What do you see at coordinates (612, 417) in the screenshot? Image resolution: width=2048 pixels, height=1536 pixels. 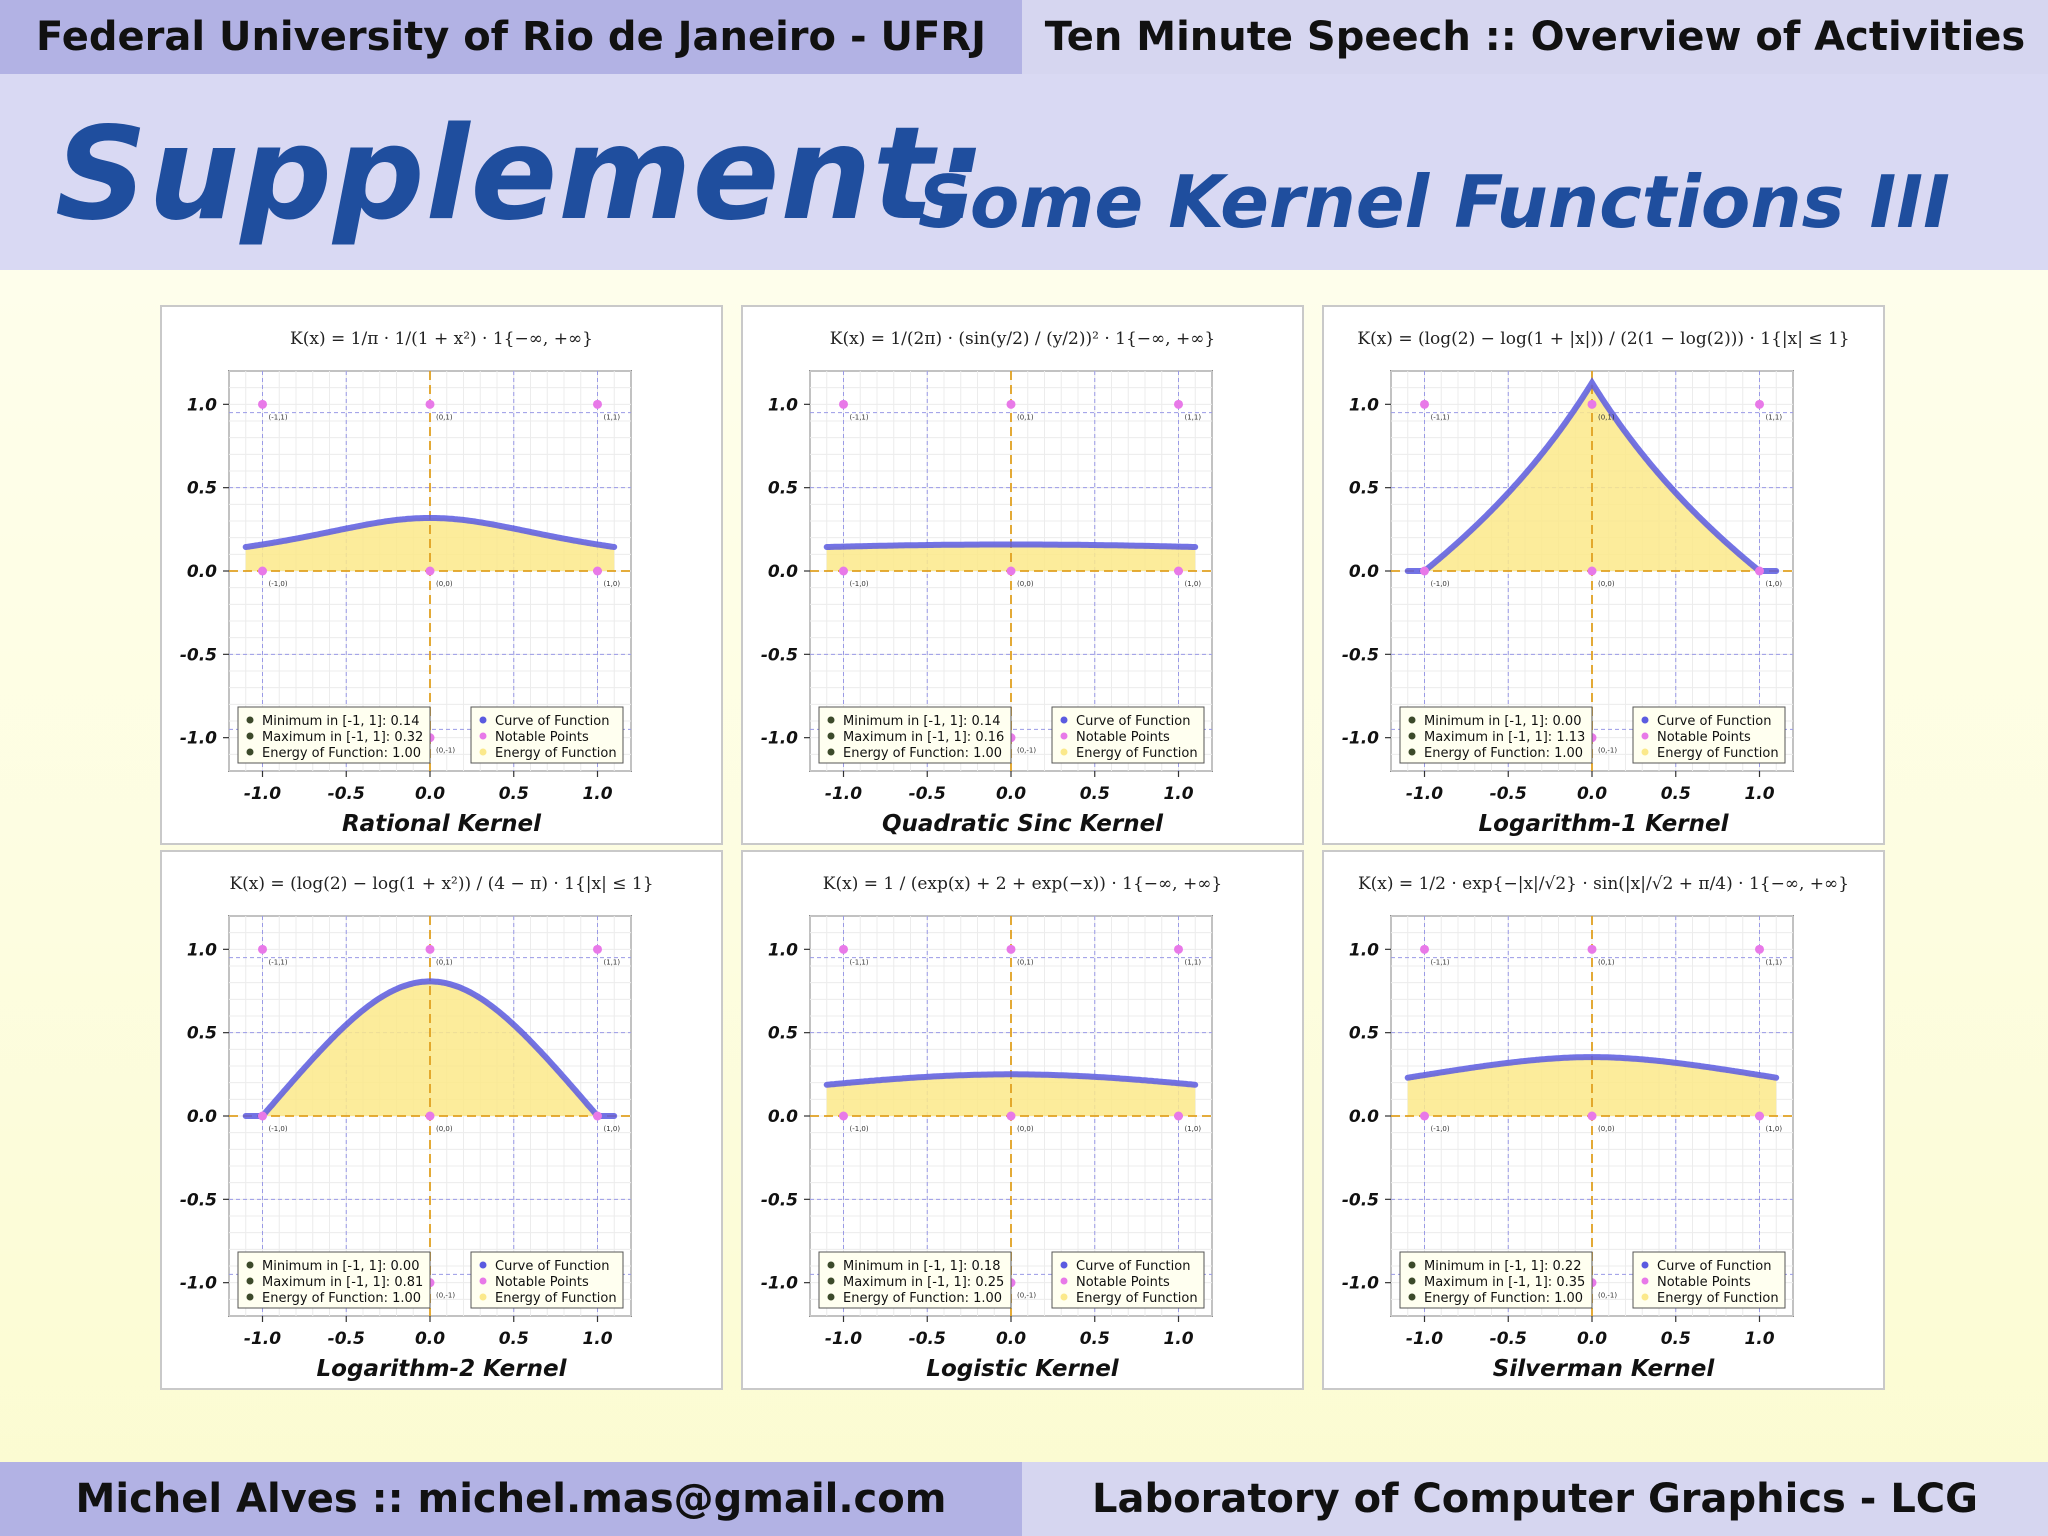 I see `notable-point-label: (1,1)` at bounding box center [612, 417].